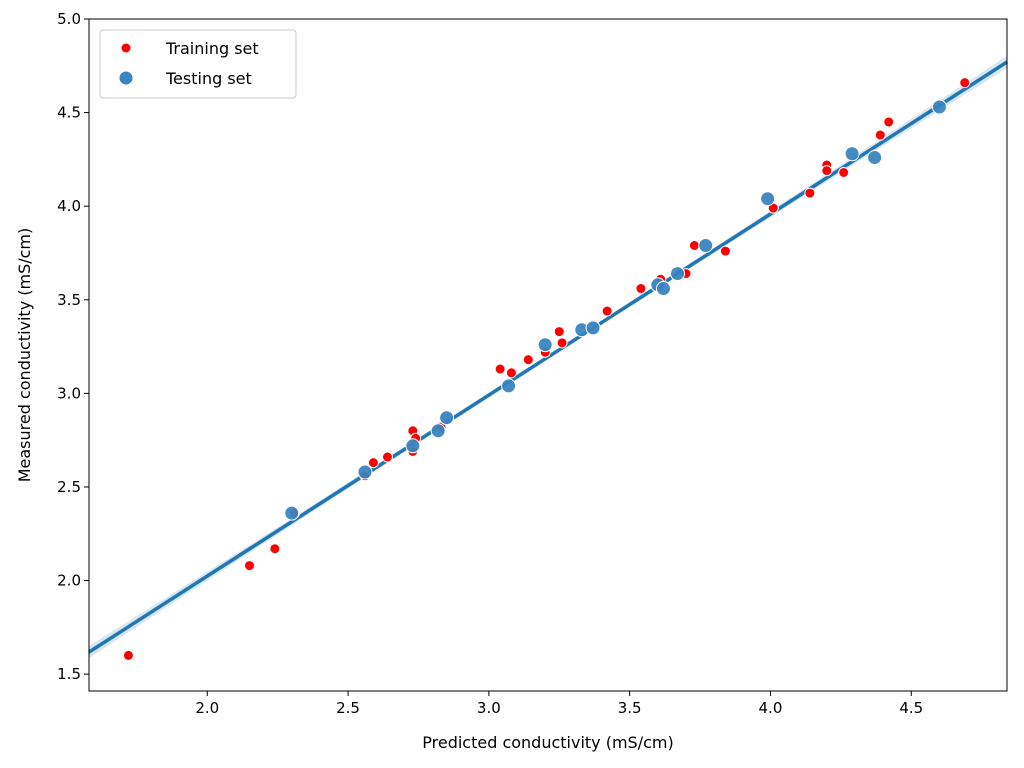 Image resolution: width=1024 pixels, height=768 pixels. What do you see at coordinates (73, 346) in the screenshot?
I see `y-axis-ticks: 1.5 2.0 2.5 3.0 3.5 4.0 4.5 5.0` at bounding box center [73, 346].